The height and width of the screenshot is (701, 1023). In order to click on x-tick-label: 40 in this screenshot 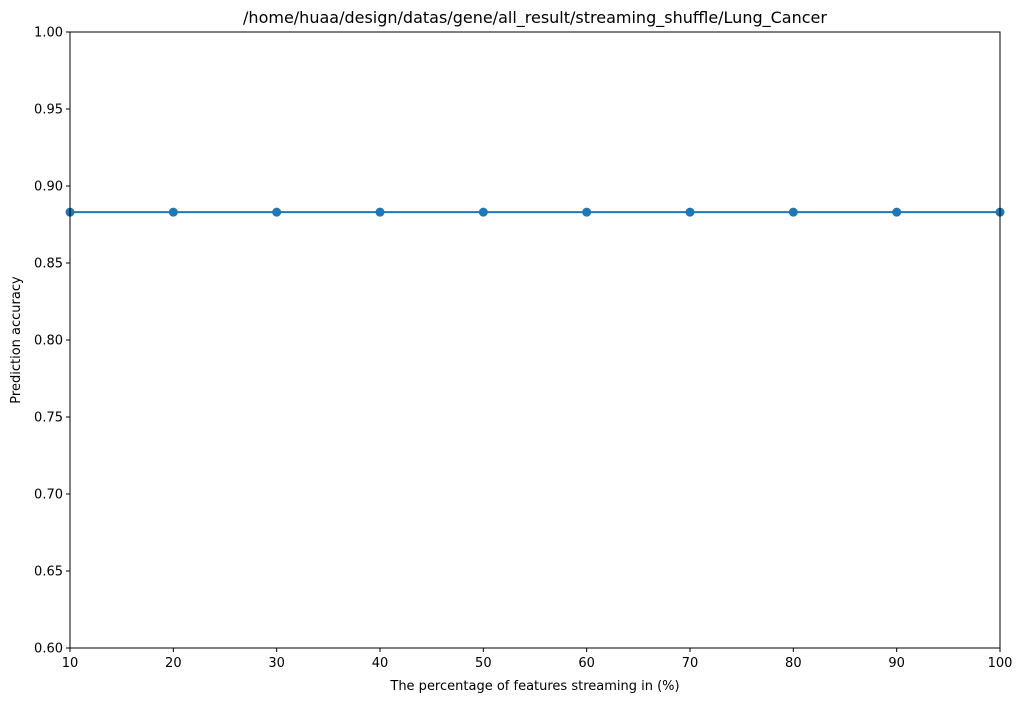, I will do `click(380, 663)`.